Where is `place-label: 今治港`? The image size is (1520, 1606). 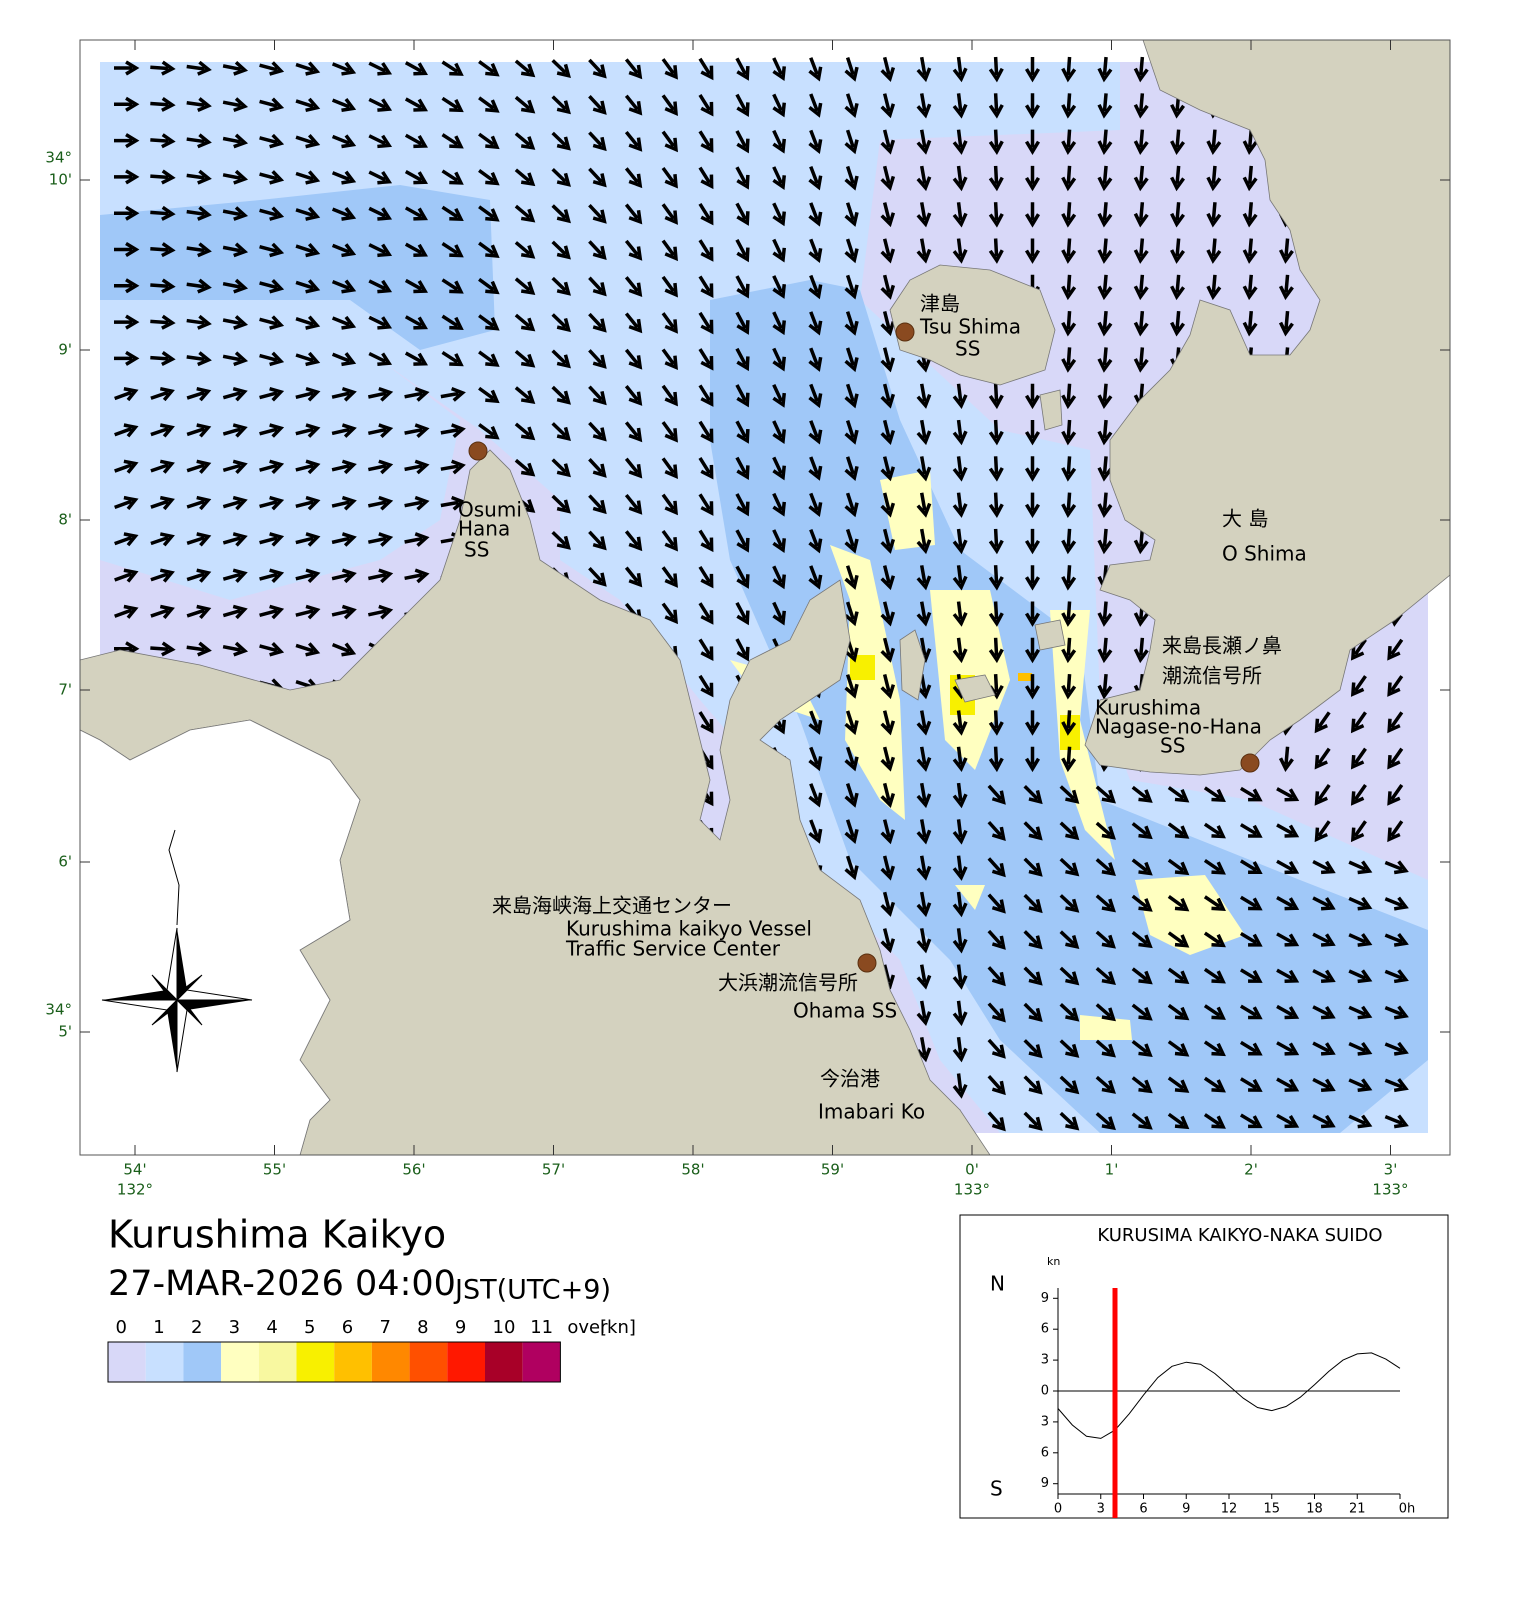
place-label: 今治港 is located at coordinates (850, 1079).